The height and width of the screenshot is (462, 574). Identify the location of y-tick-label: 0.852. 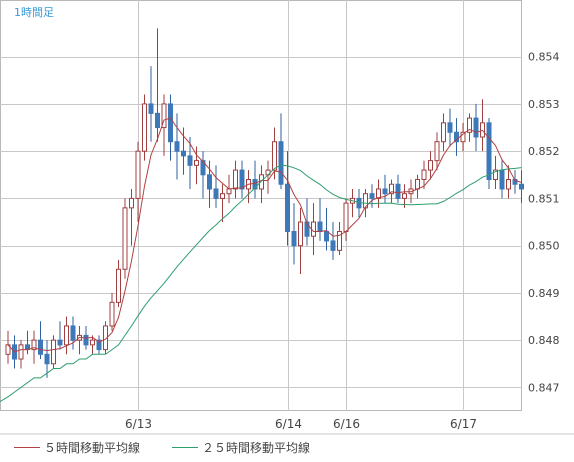
(544, 151).